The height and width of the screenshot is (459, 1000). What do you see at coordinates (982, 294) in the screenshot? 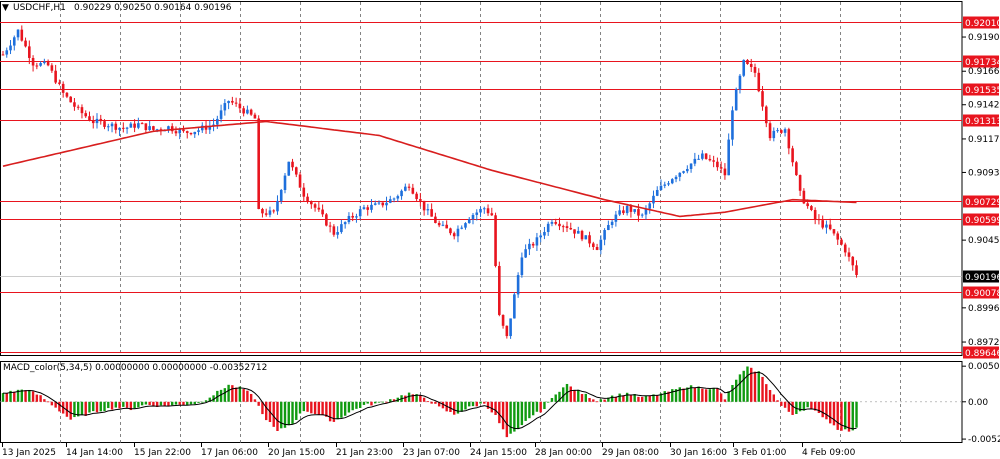
I see `level-label: 0.90078` at bounding box center [982, 294].